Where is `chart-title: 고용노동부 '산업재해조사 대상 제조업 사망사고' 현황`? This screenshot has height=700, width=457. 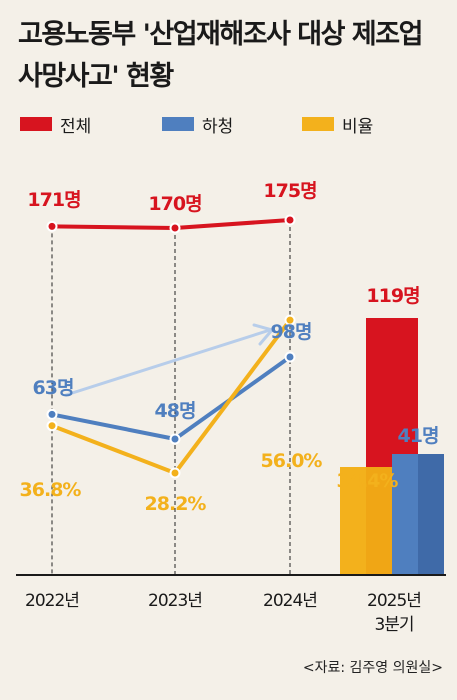 chart-title: 고용노동부 '산업재해조사 대상 제조업 사망사고' 현황 is located at coordinates (220, 55).